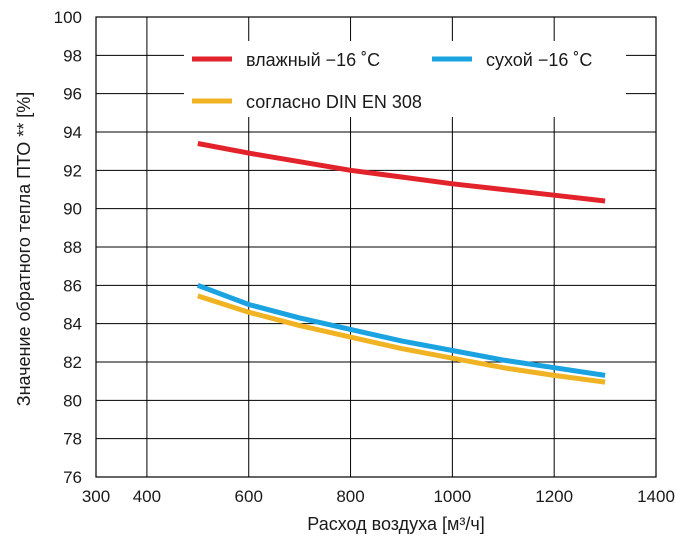 Image resolution: width=677 pixels, height=547 pixels. I want to click on y-tick-label: 98, so click(72, 55).